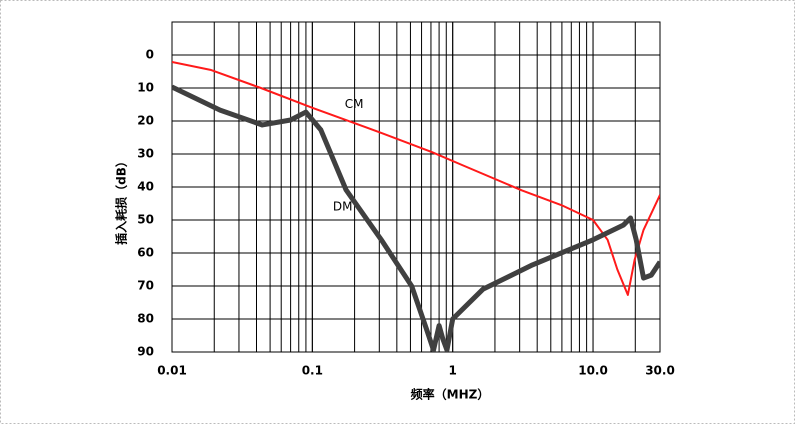  Describe the element at coordinates (145, 286) in the screenshot. I see `y-tick-label: 70` at that location.